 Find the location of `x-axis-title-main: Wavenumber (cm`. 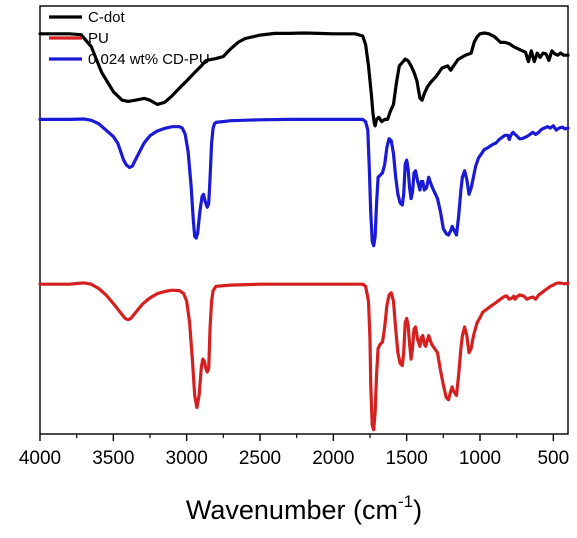

x-axis-title-main: Wavenumber (cm is located at coordinates (292, 510).